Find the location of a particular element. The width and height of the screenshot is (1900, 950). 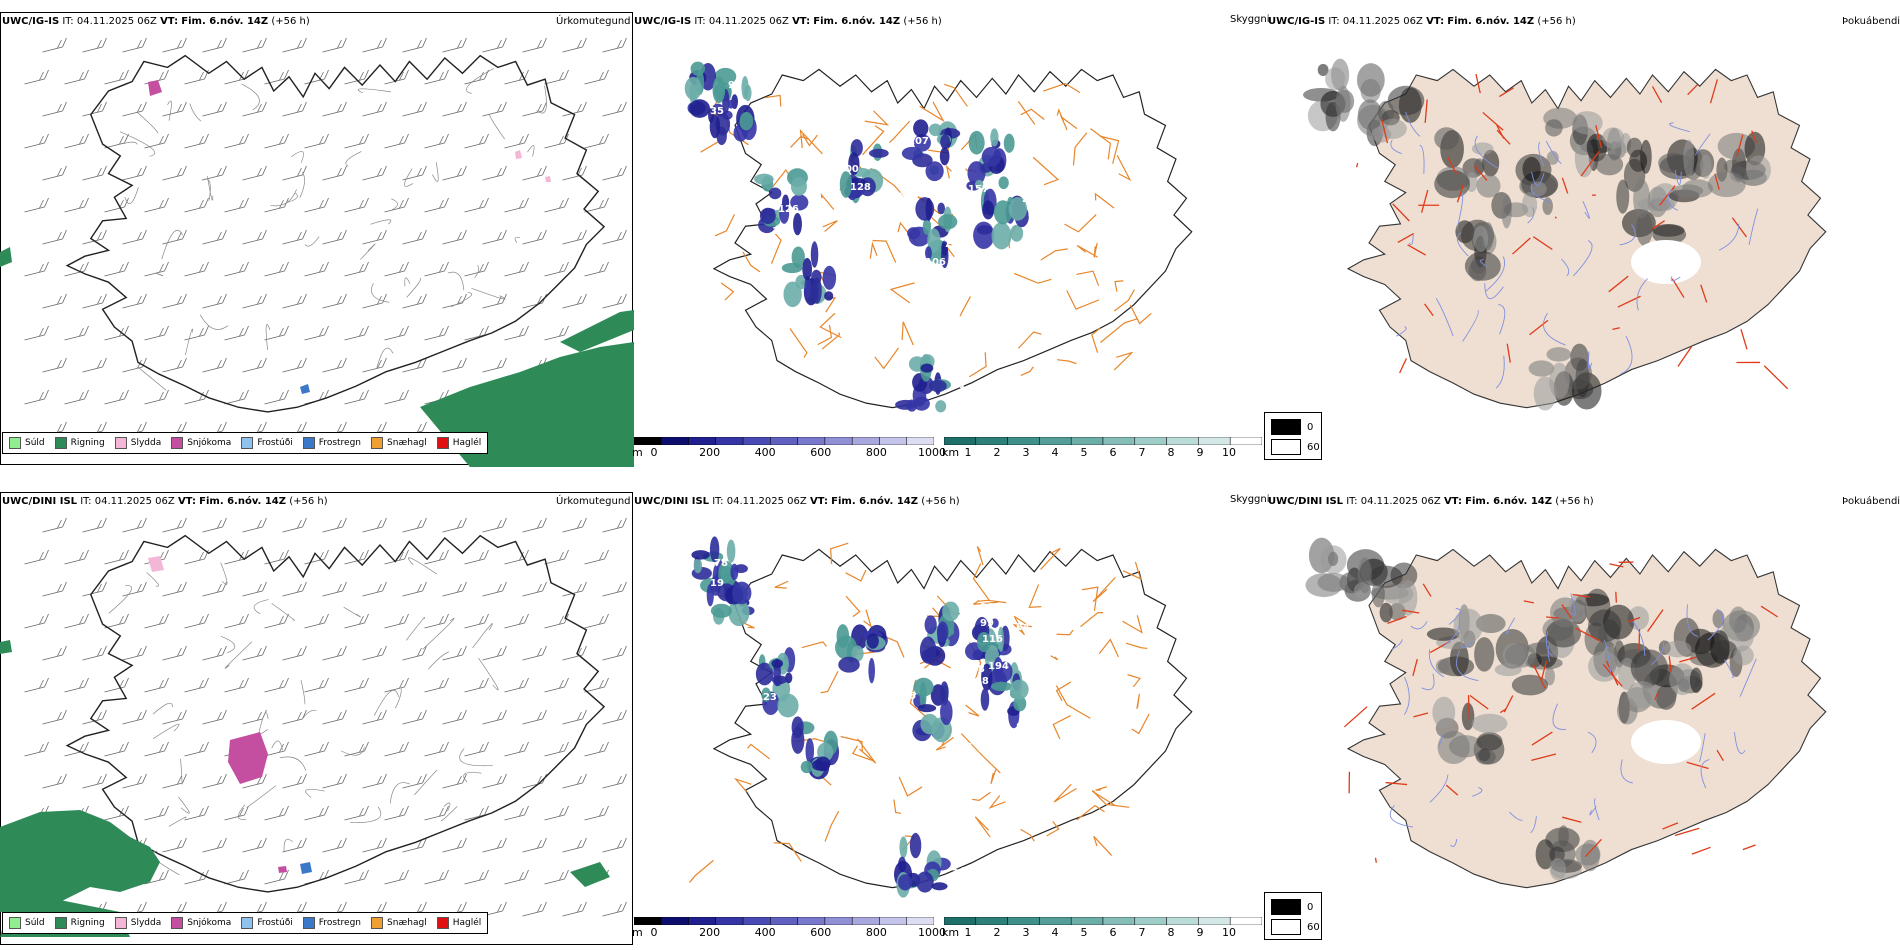

snow-patch is located at coordinates (248, 758).